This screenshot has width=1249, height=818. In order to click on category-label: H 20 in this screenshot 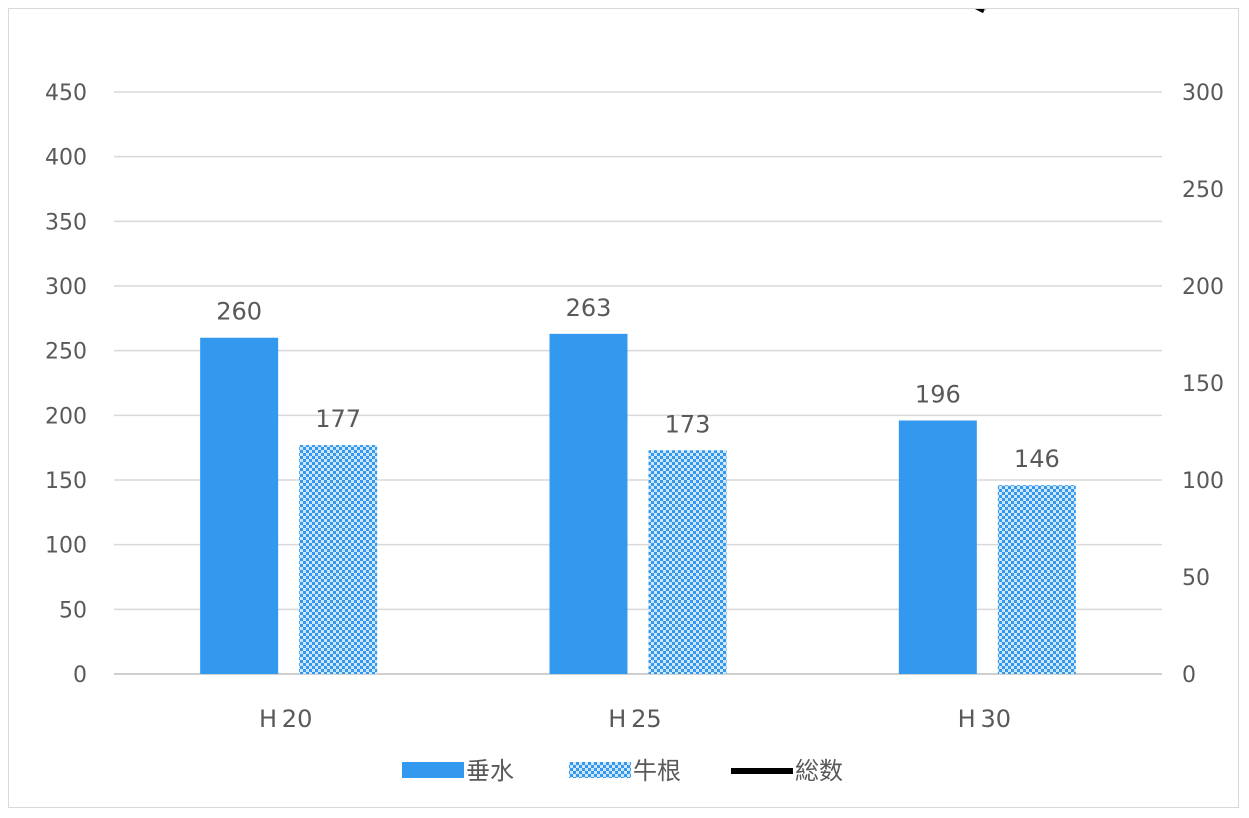, I will do `click(285, 719)`.